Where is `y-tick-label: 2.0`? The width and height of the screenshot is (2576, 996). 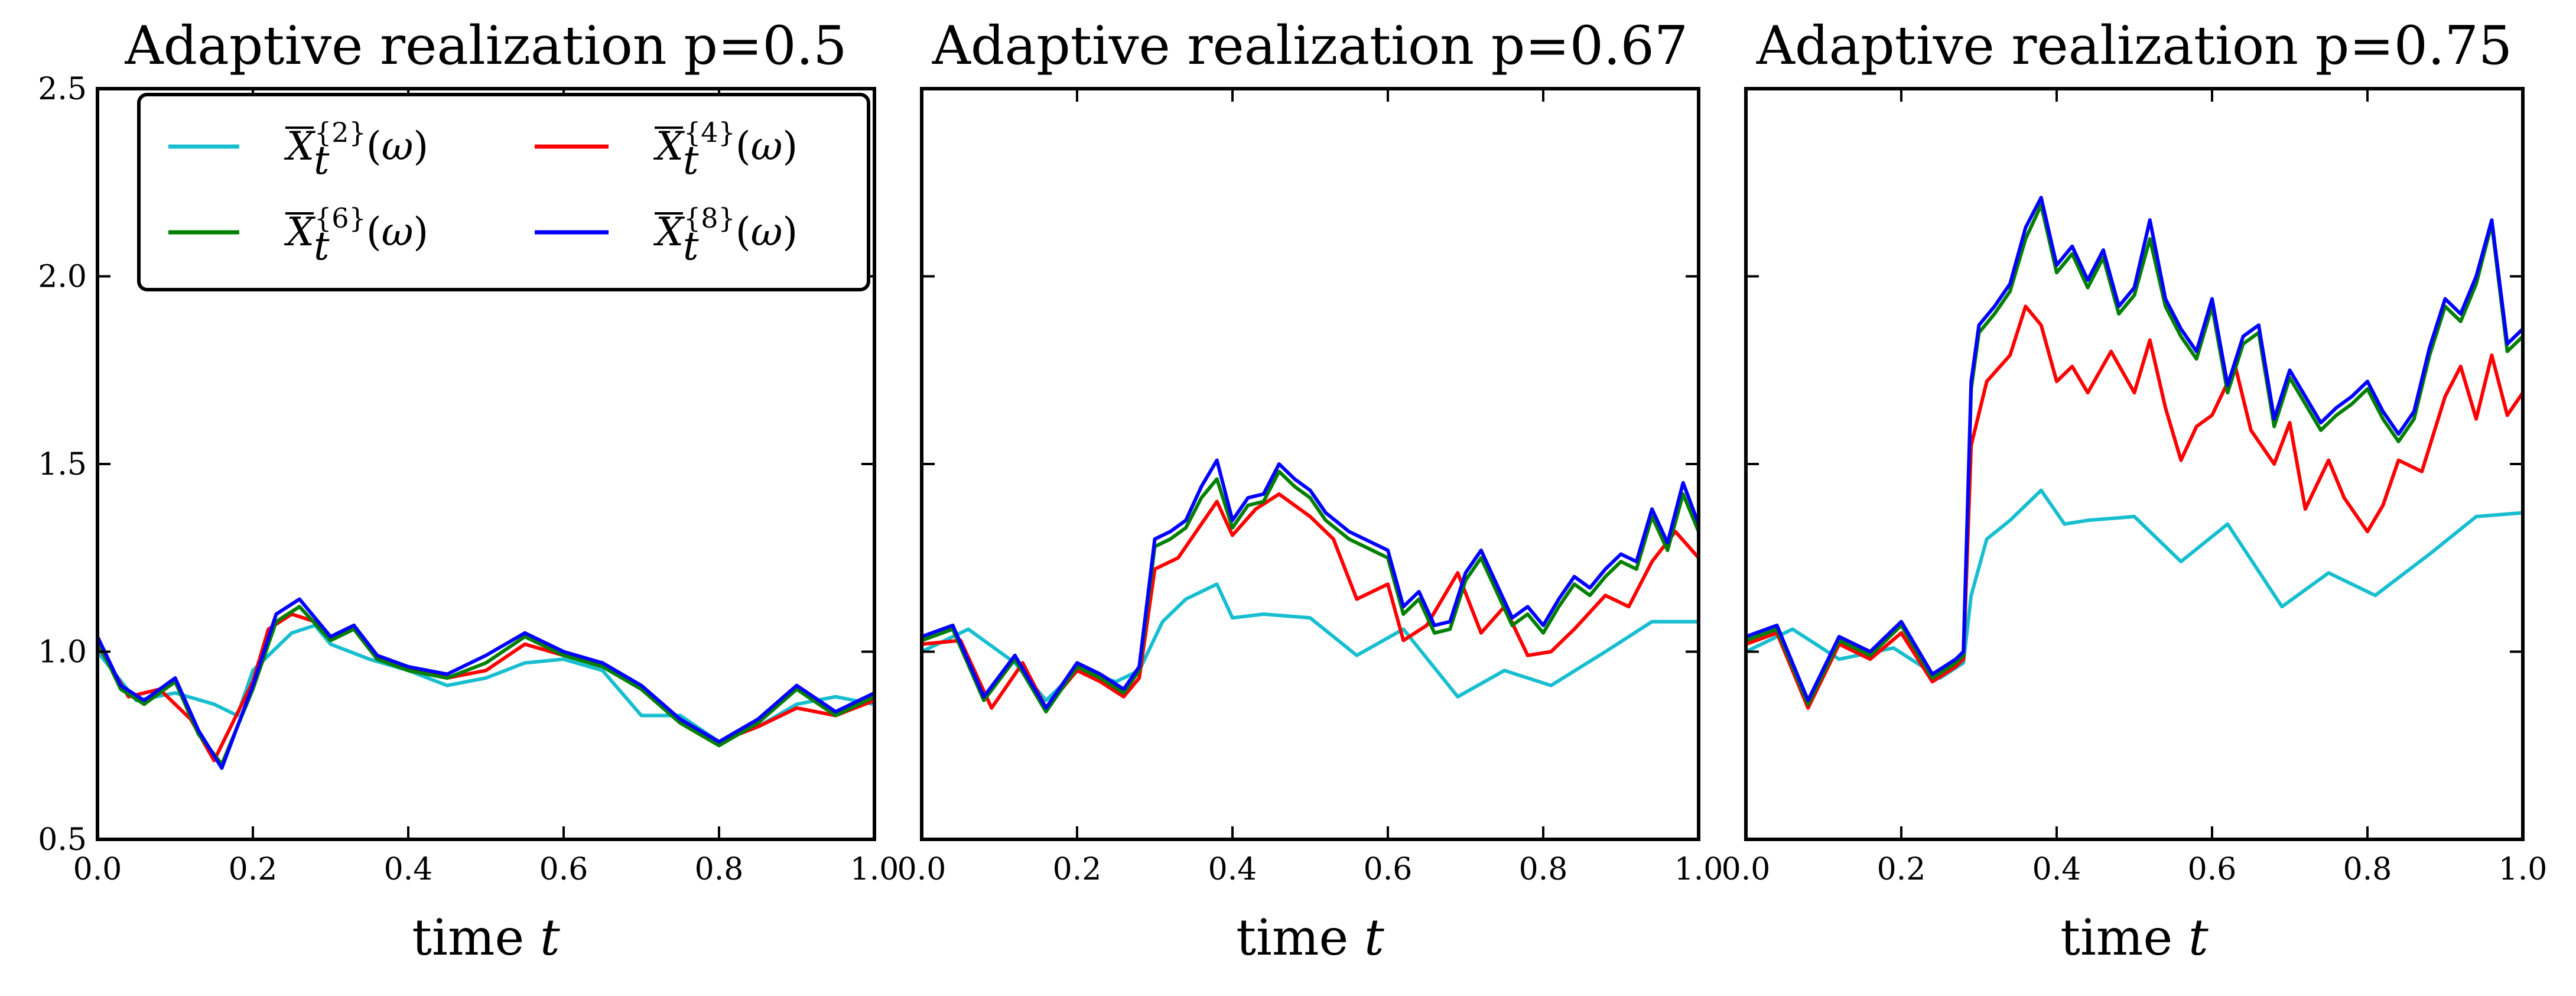 y-tick-label: 2.0 is located at coordinates (63, 277).